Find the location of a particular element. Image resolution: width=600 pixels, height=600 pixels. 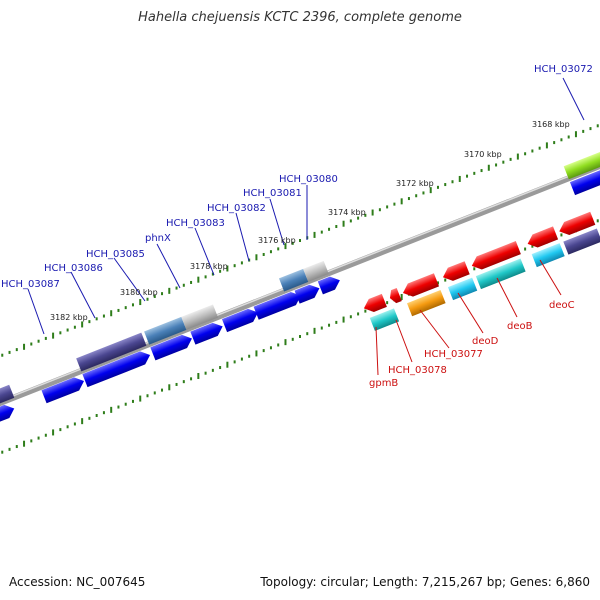

gene-hch-03085-block is located at coordinates (165, 330).